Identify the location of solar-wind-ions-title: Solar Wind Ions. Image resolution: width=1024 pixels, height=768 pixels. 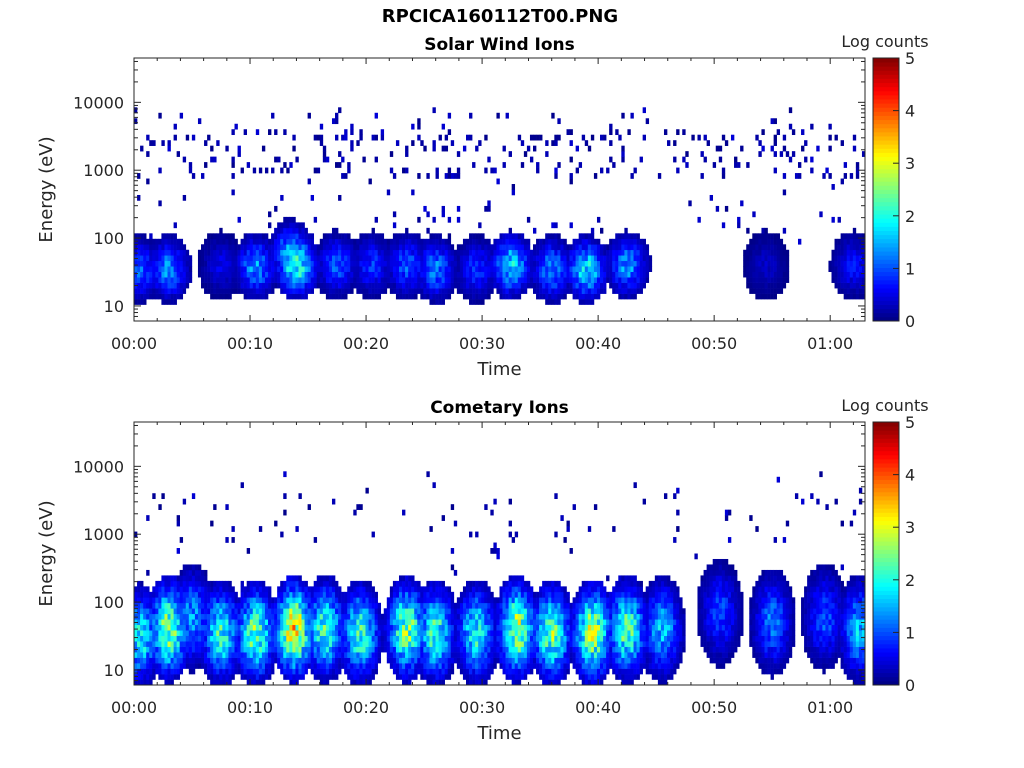
(499, 45).